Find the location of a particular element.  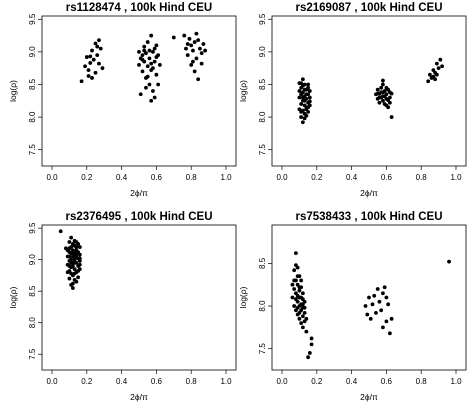

panel-title: rs2376495 , 100k Hind CEU is located at coordinates (138, 217).